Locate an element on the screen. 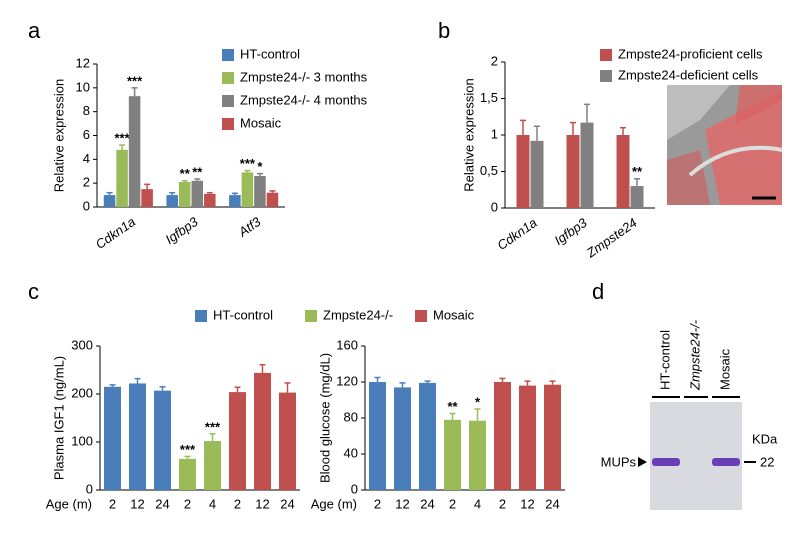  x-tick-label: 4 is located at coordinates (477, 503).